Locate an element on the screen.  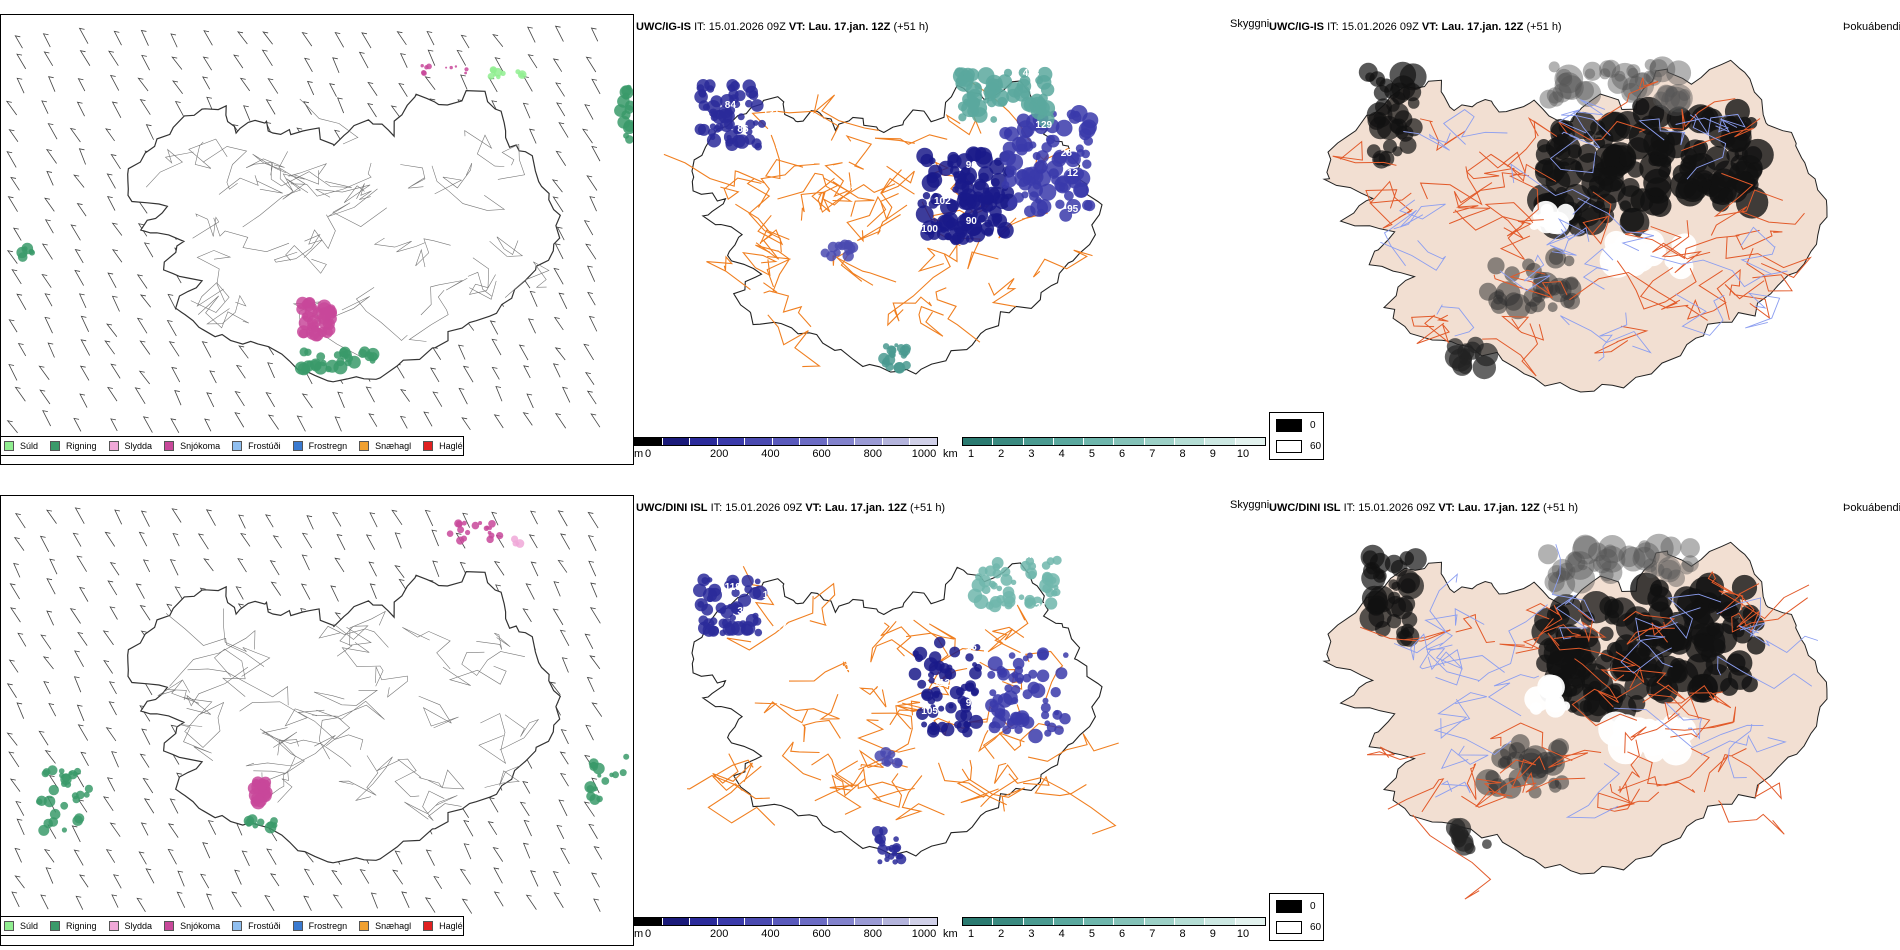
colorbar-tick-label: 1000 is located at coordinates (924, 934).